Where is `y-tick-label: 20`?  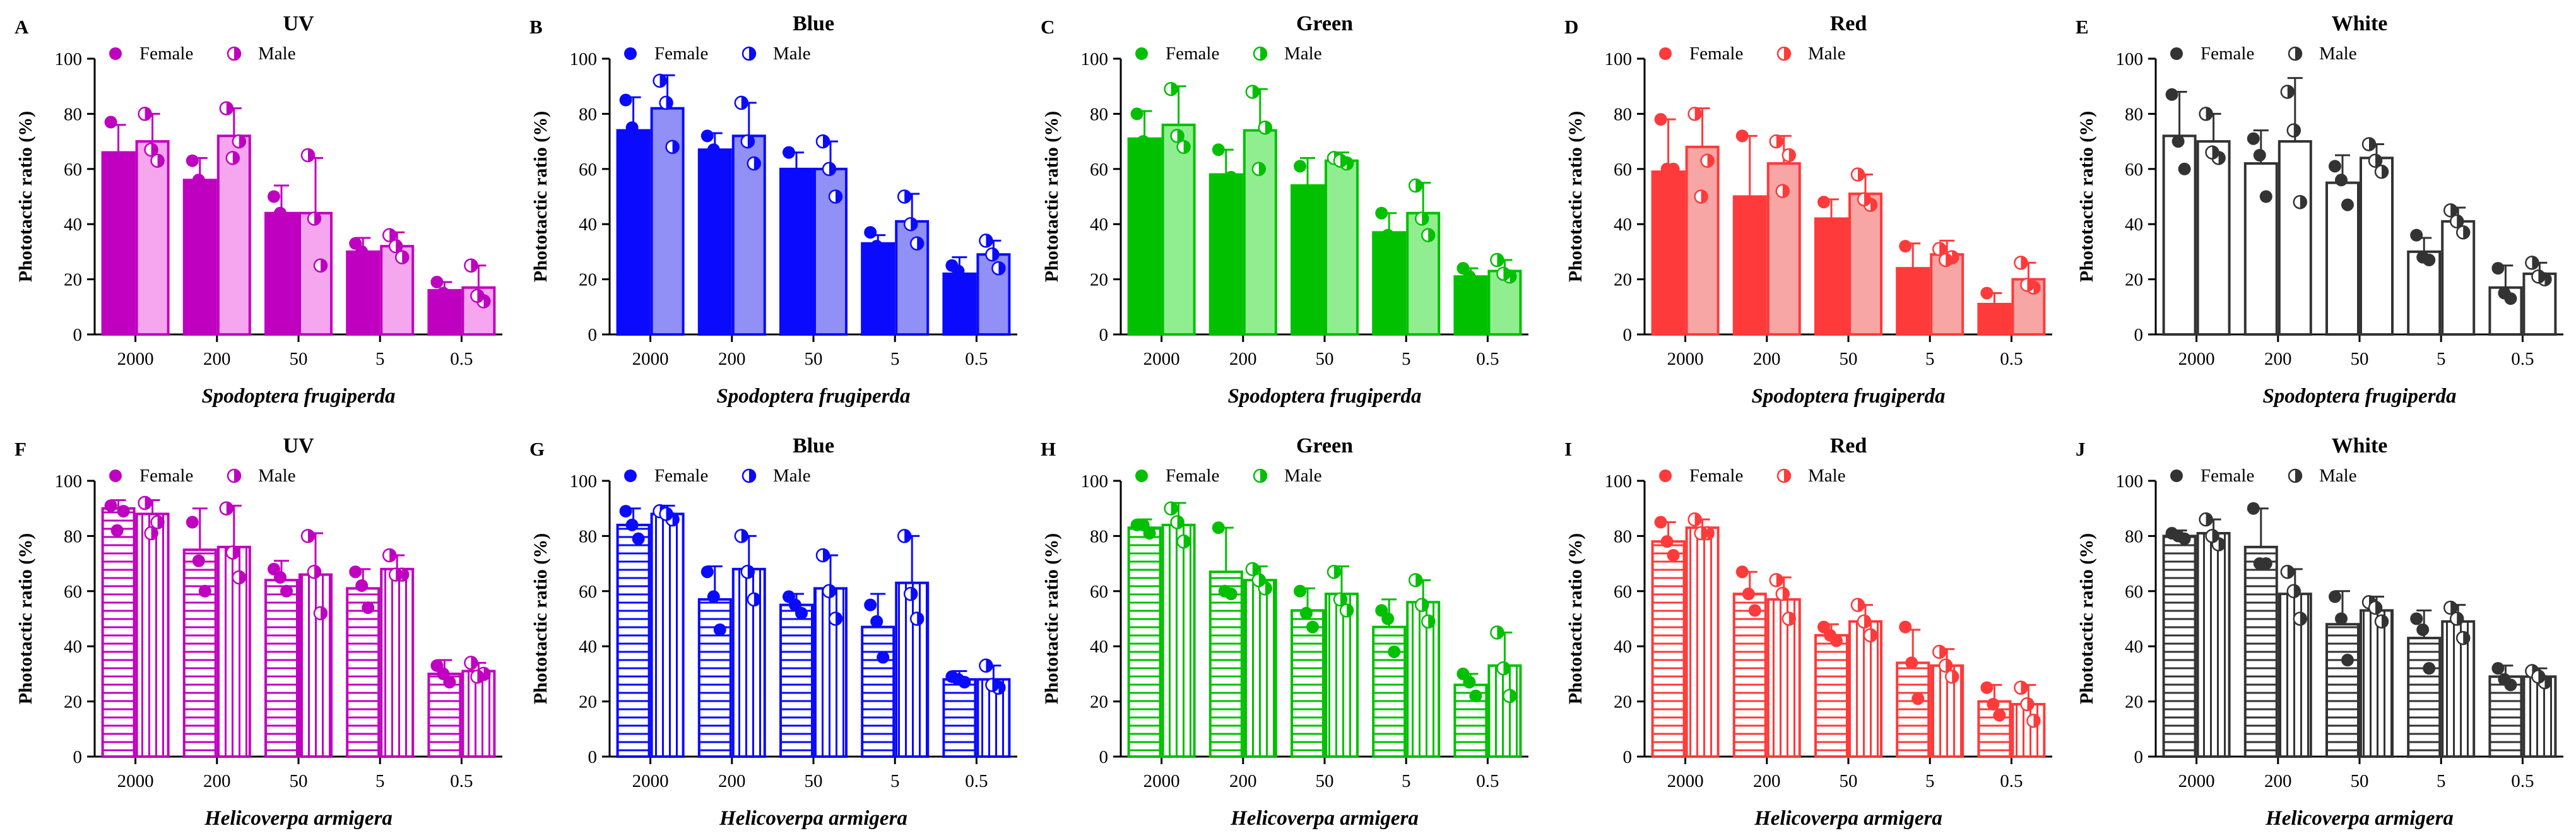
y-tick-label: 20 is located at coordinates (2134, 280).